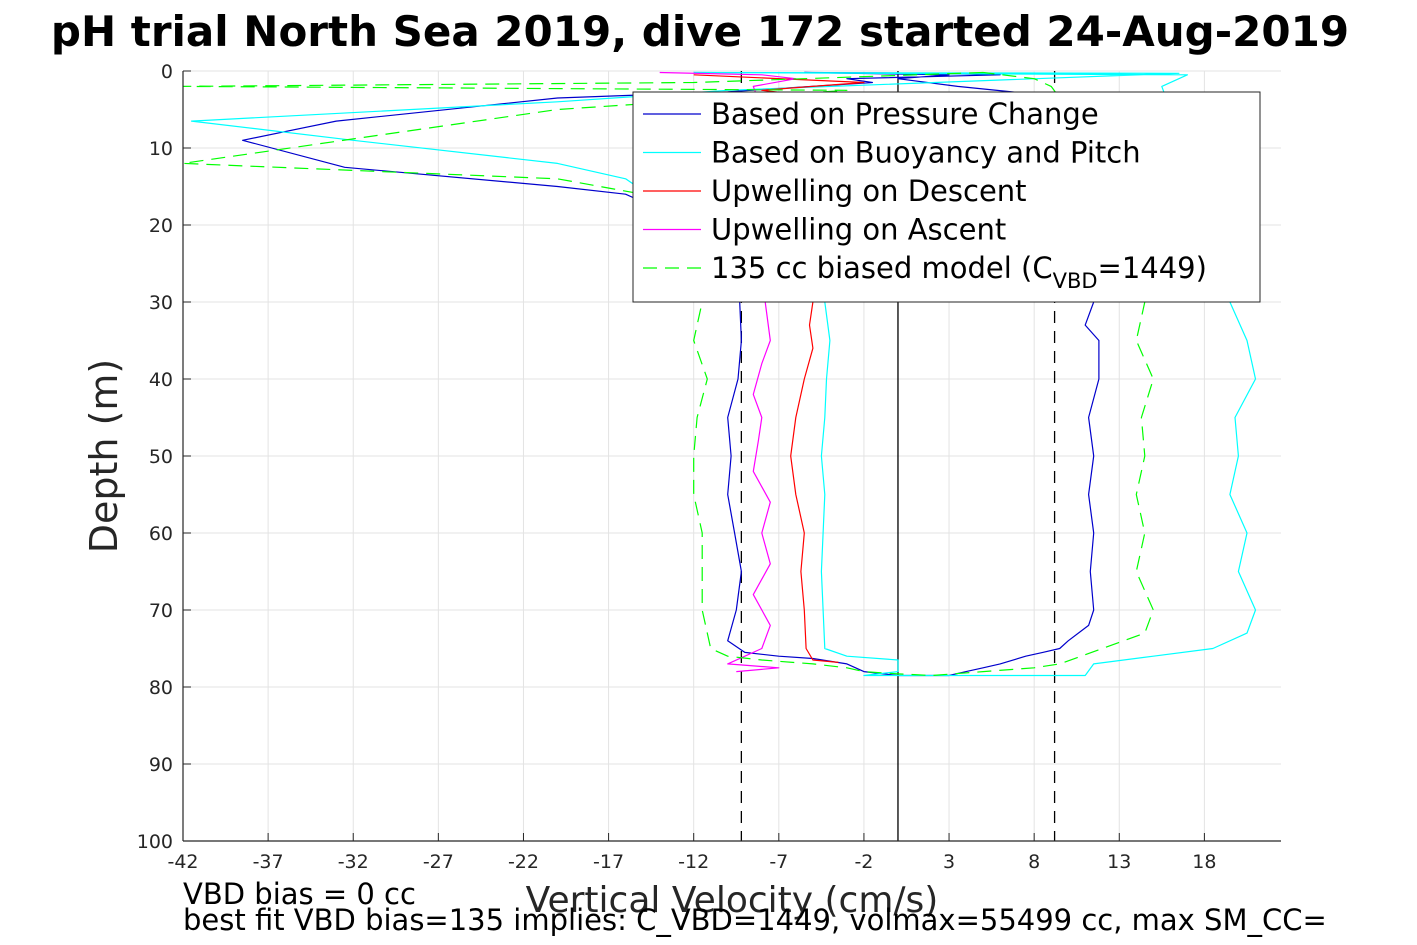 This screenshot has height=945, width=1417. I want to click on y-tick-label: 50, so click(161, 457).